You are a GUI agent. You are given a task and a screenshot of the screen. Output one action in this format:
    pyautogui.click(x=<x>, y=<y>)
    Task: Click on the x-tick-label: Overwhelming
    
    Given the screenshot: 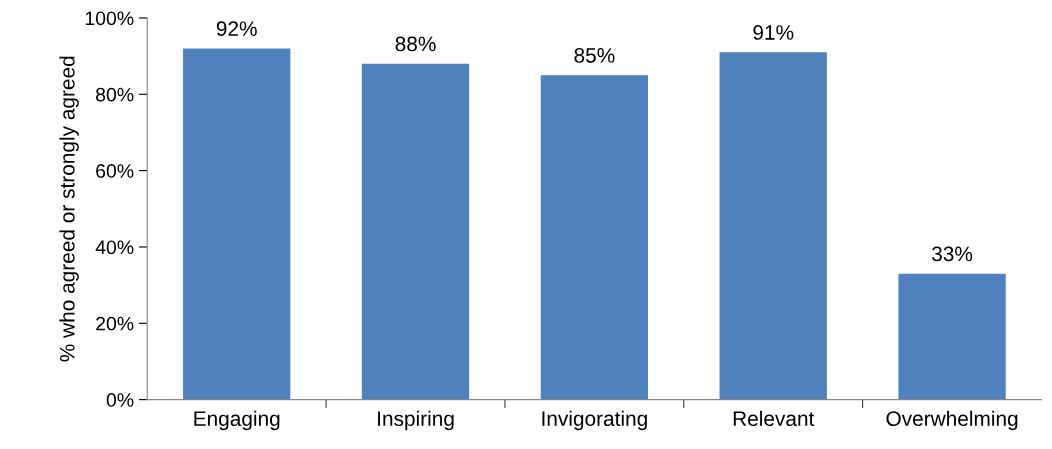 What is the action you would take?
    pyautogui.click(x=952, y=420)
    